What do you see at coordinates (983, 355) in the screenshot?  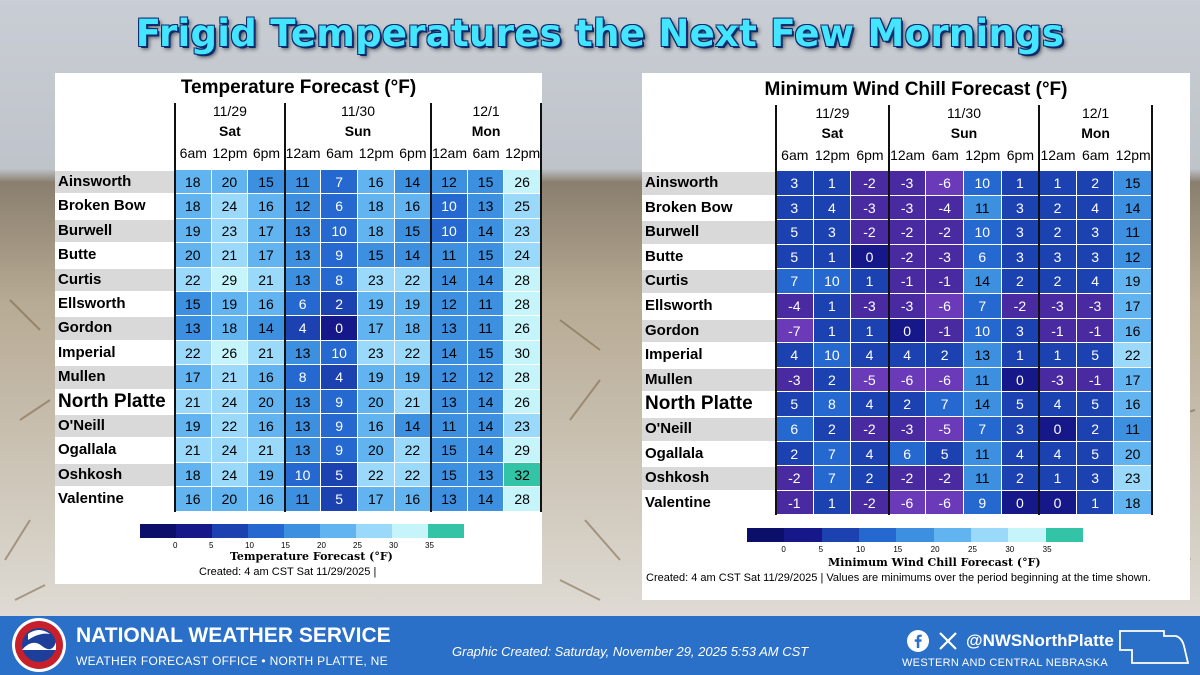 I see `wc-value-cell: 13` at bounding box center [983, 355].